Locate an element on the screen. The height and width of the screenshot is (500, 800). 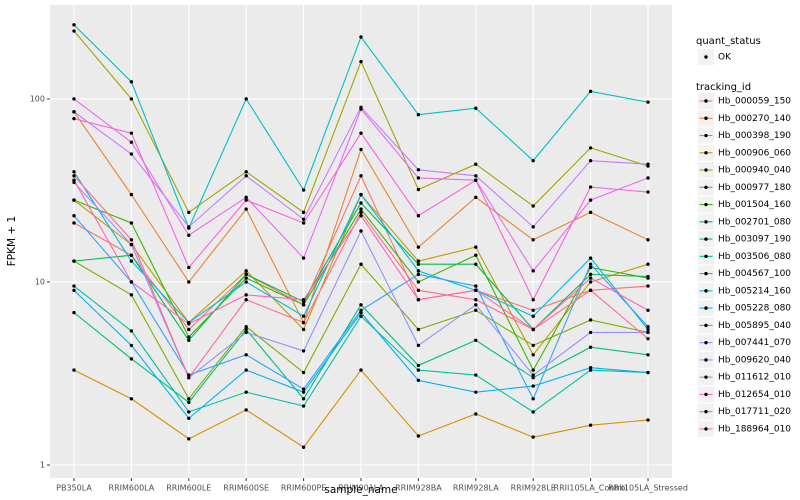
legend-label: Hb_005228_080 is located at coordinates (754, 309).